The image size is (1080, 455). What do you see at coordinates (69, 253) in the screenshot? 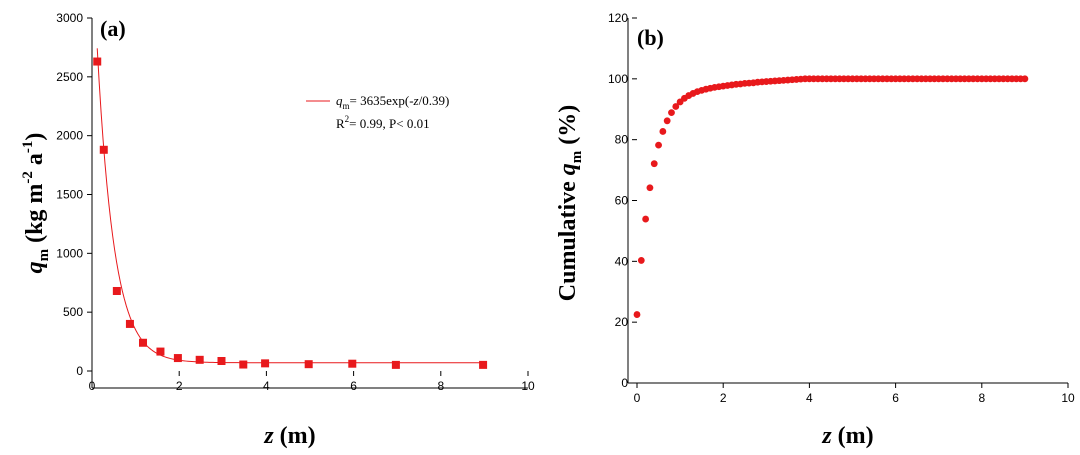
I see `y-tick-label-a: 1000` at bounding box center [69, 253].